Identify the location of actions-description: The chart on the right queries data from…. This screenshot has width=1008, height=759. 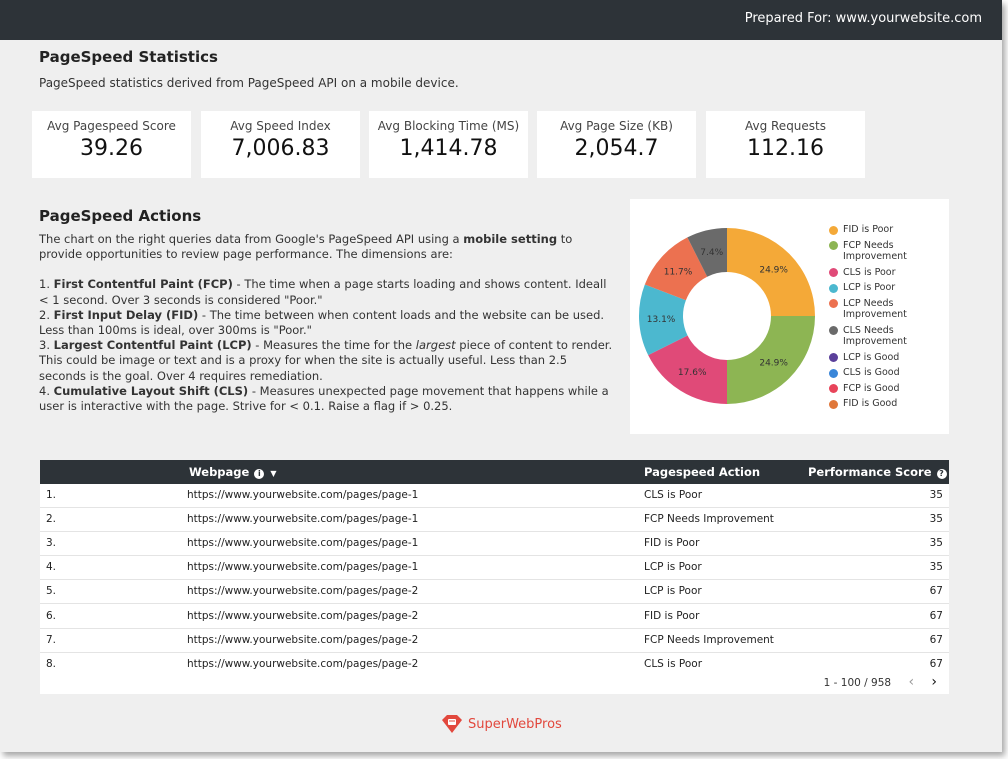
(326, 323).